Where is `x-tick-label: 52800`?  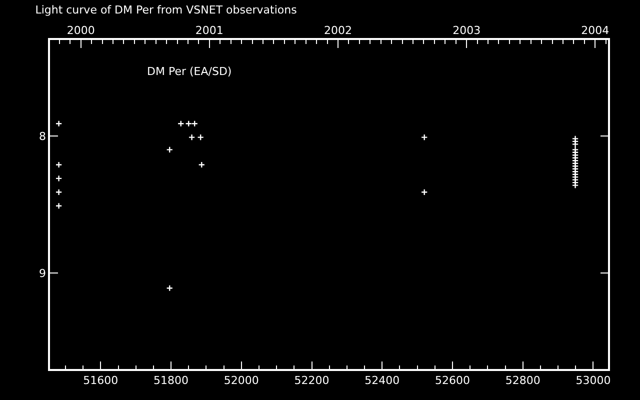
x-tick-label: 52800 is located at coordinates (522, 380).